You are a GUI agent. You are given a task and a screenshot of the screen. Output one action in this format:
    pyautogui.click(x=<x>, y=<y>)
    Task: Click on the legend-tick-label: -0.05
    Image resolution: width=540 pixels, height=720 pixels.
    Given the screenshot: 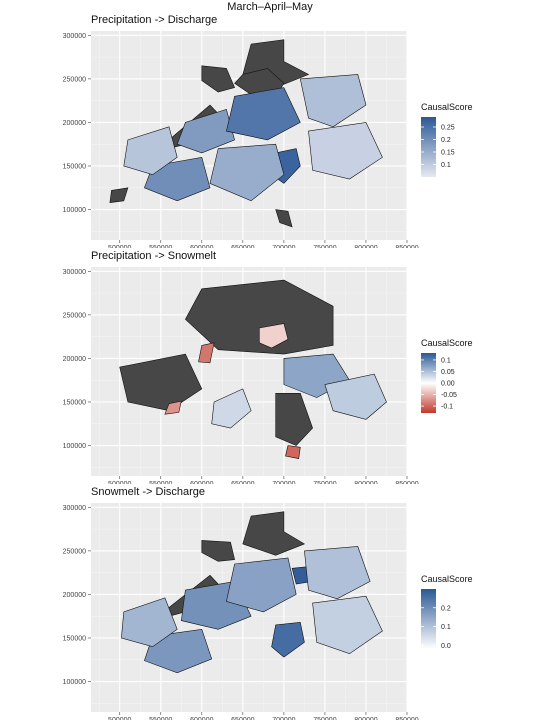 What is the action you would take?
    pyautogui.click(x=449, y=395)
    